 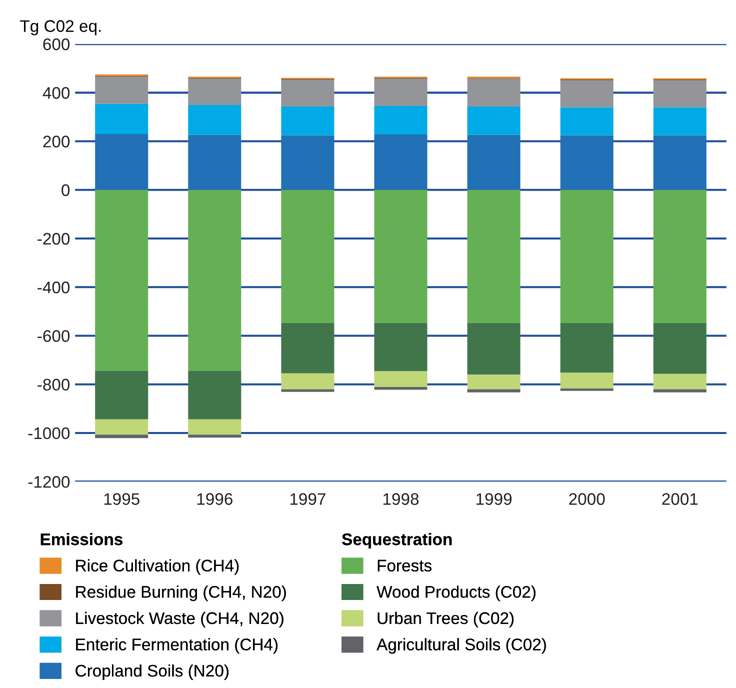 I want to click on legend-label: Wood Products (C02), so click(x=456, y=594).